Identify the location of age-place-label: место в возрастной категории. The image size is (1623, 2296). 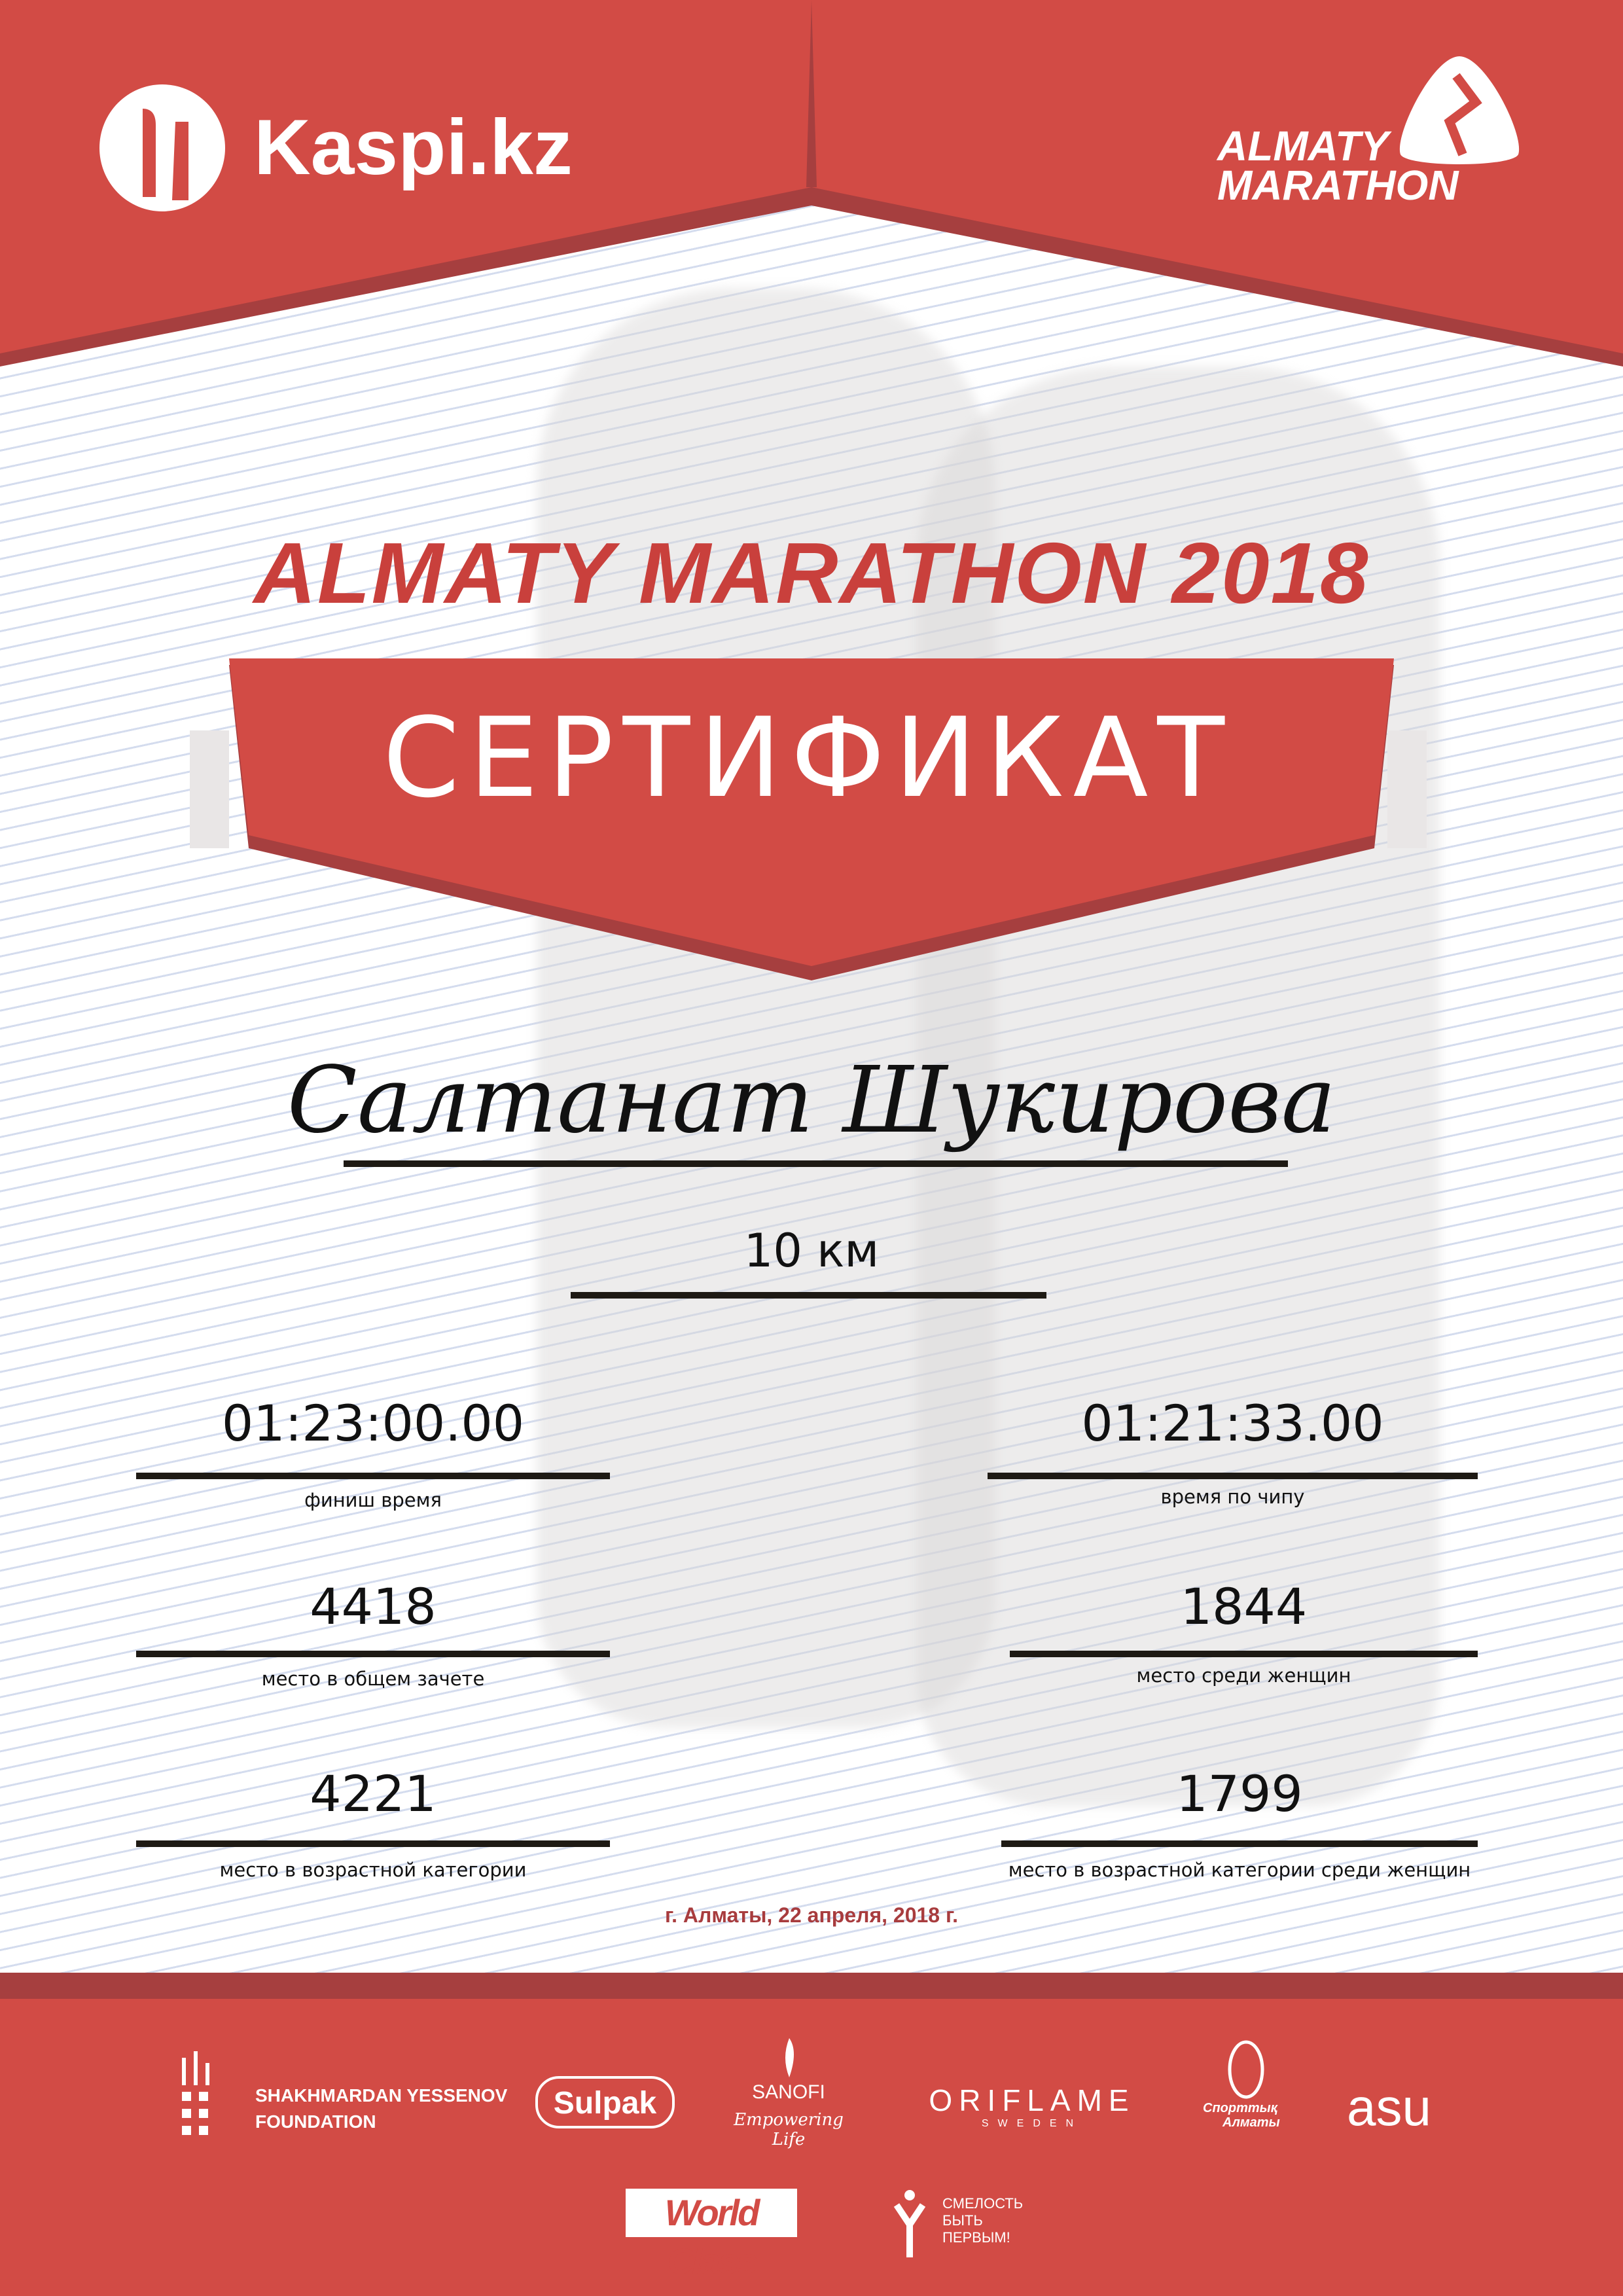
(373, 1870).